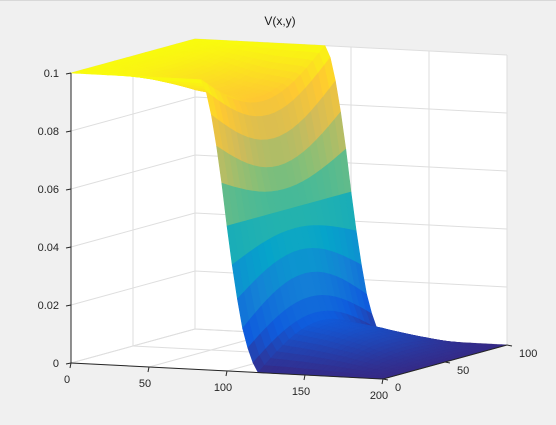  Describe the element at coordinates (528, 354) in the screenshot. I see `y-tick-label: 100` at that location.